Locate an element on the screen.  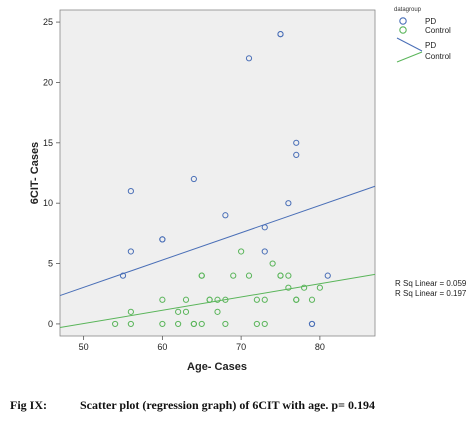
y-tick-label: 5 is located at coordinates (50, 264).